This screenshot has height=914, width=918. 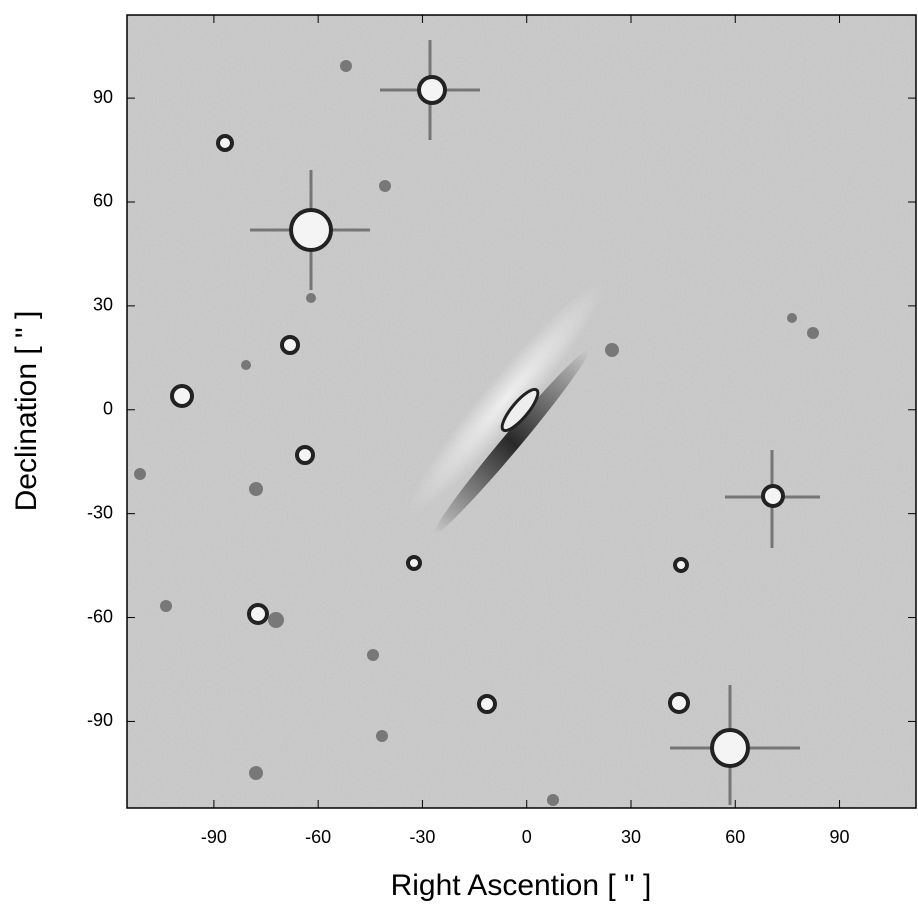 What do you see at coordinates (103, 97) in the screenshot?
I see `y-tick-label: 90` at bounding box center [103, 97].